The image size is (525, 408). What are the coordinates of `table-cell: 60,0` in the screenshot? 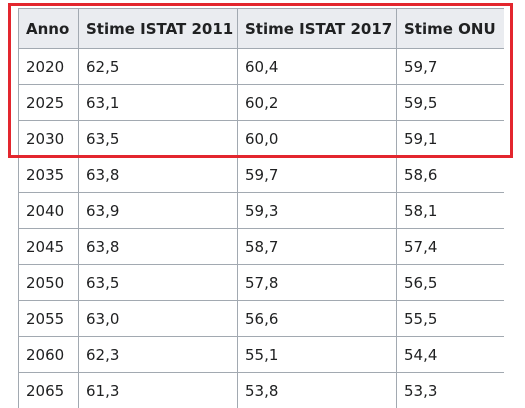 It's located at (317, 138).